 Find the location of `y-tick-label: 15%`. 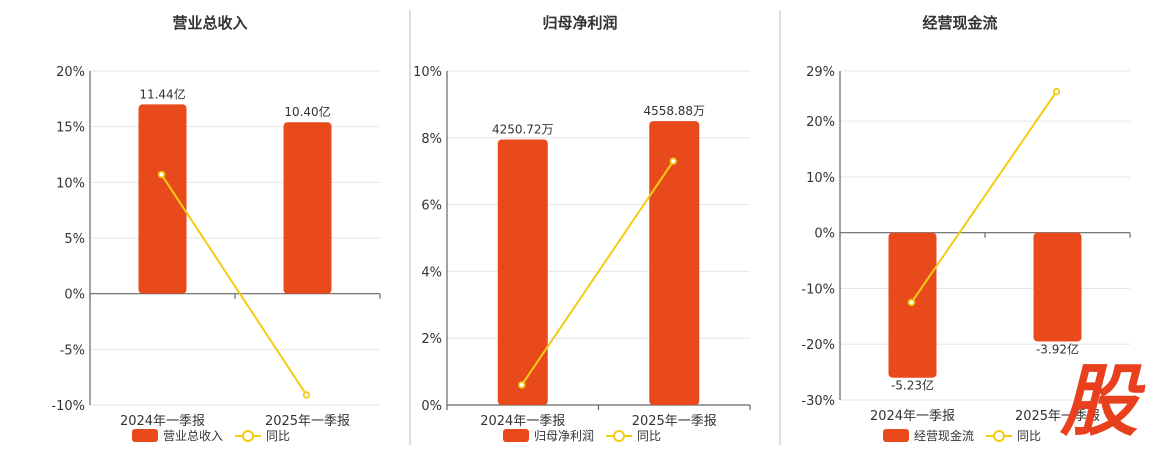

y-tick-label: 15% is located at coordinates (70, 128).